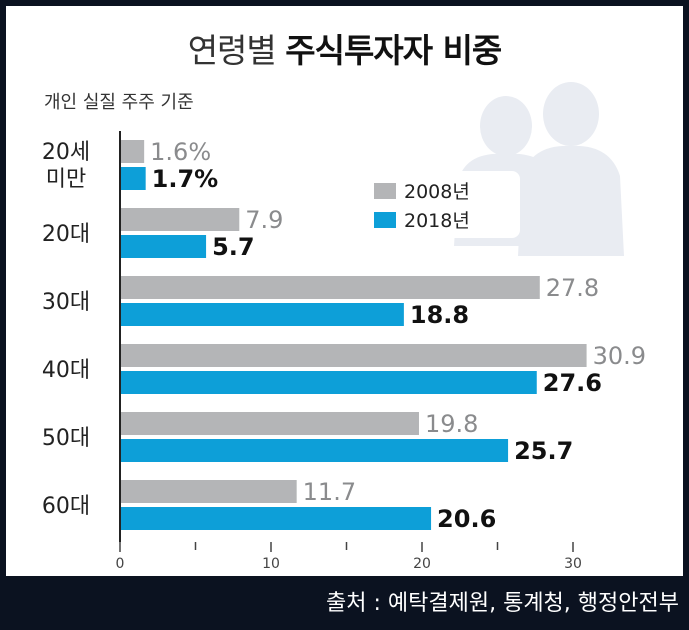 This screenshot has height=630, width=689. I want to click on data-label: 30.9, so click(619, 356).